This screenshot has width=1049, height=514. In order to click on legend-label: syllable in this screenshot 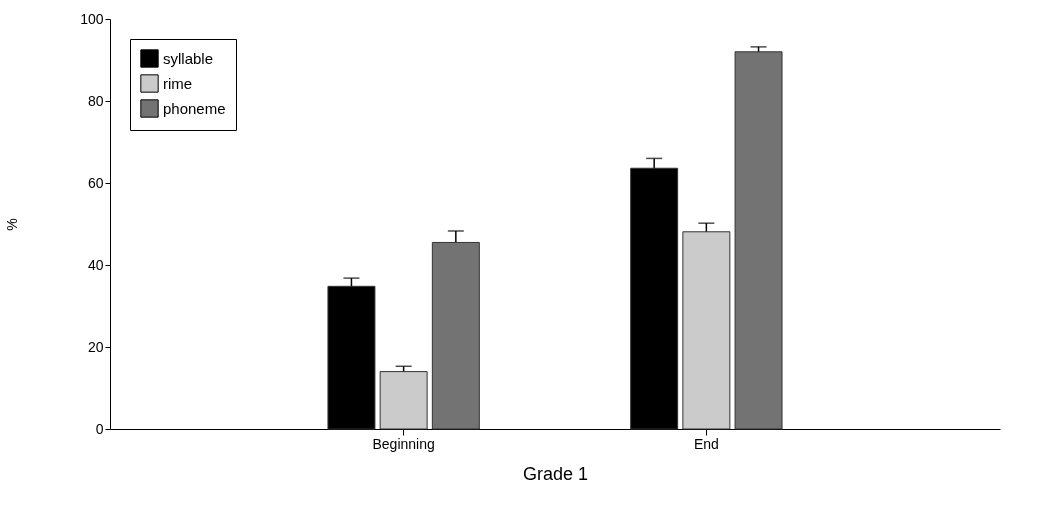, I will do `click(188, 58)`.